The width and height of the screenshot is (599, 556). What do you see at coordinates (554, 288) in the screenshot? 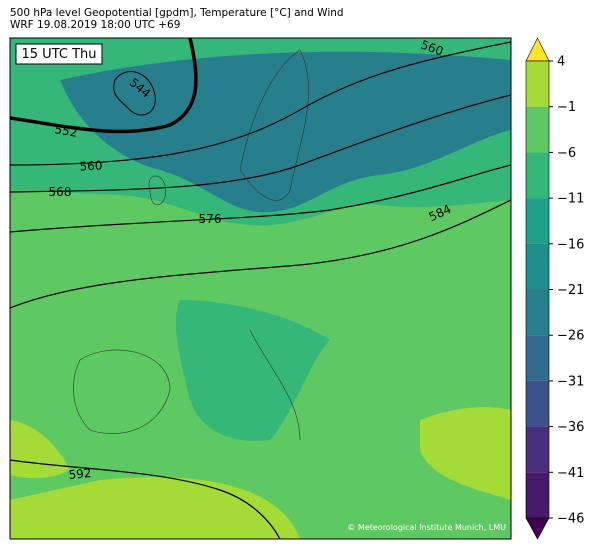
I see `colorbar: 4 −1 −6 −11 −16 −21 −26 −31 −36 −41 −46` at bounding box center [554, 288].